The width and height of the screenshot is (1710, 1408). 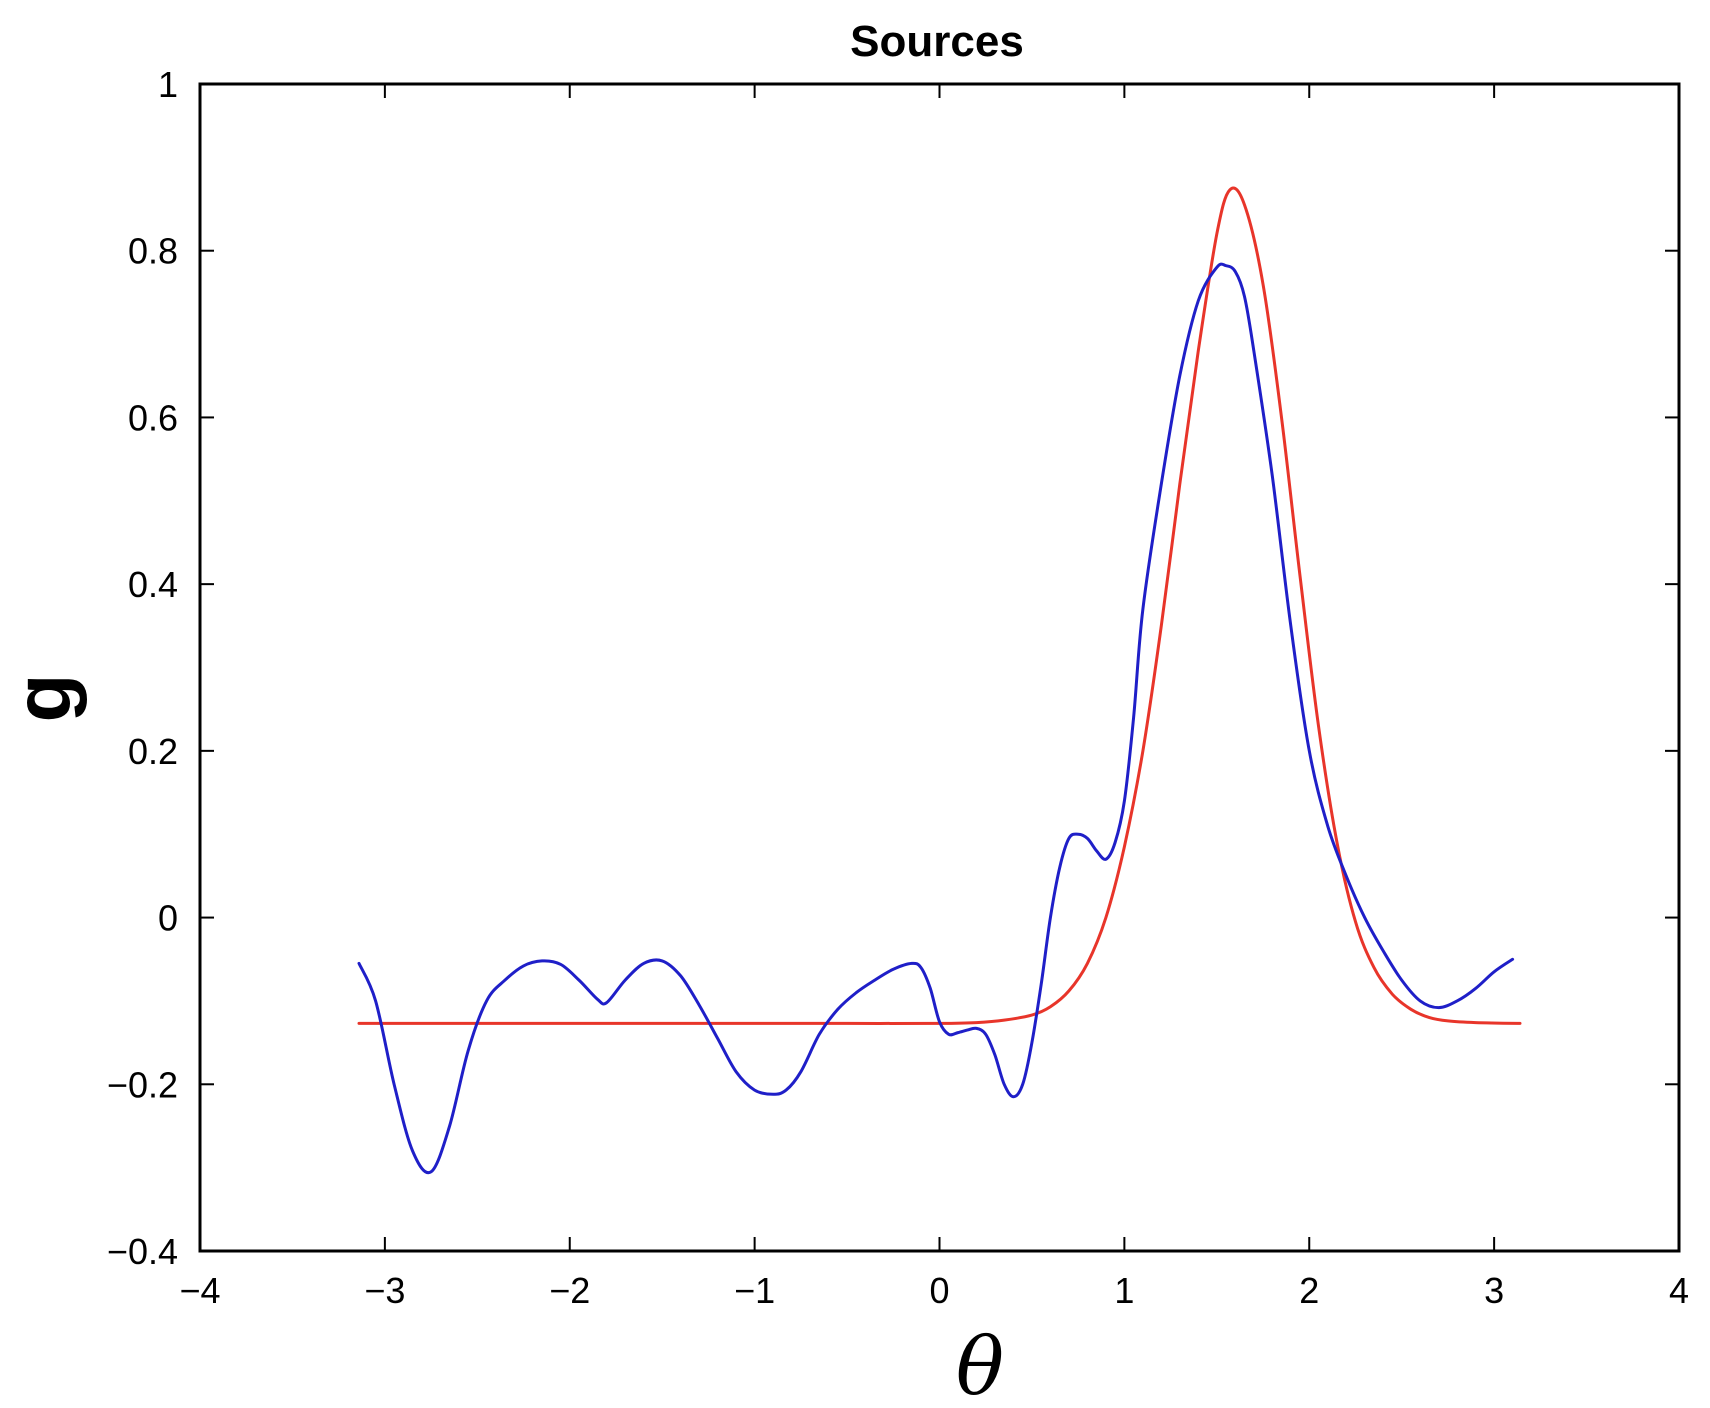 I want to click on x-tick-label: 4, so click(x=1679, y=1290).